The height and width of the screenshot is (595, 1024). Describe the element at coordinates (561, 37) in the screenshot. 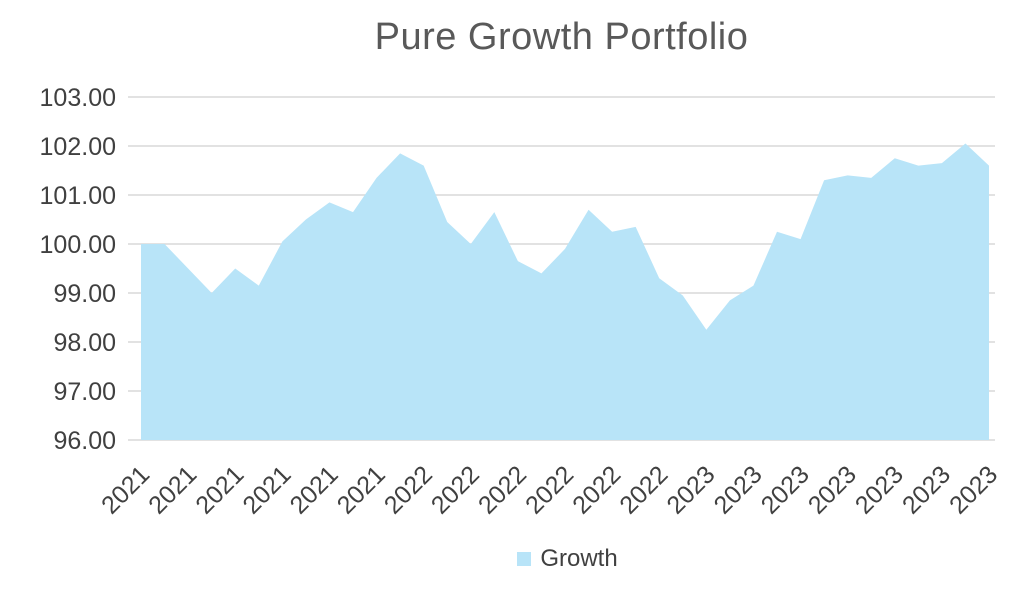

I see `chart-title: Pure Growth Portfolio` at that location.